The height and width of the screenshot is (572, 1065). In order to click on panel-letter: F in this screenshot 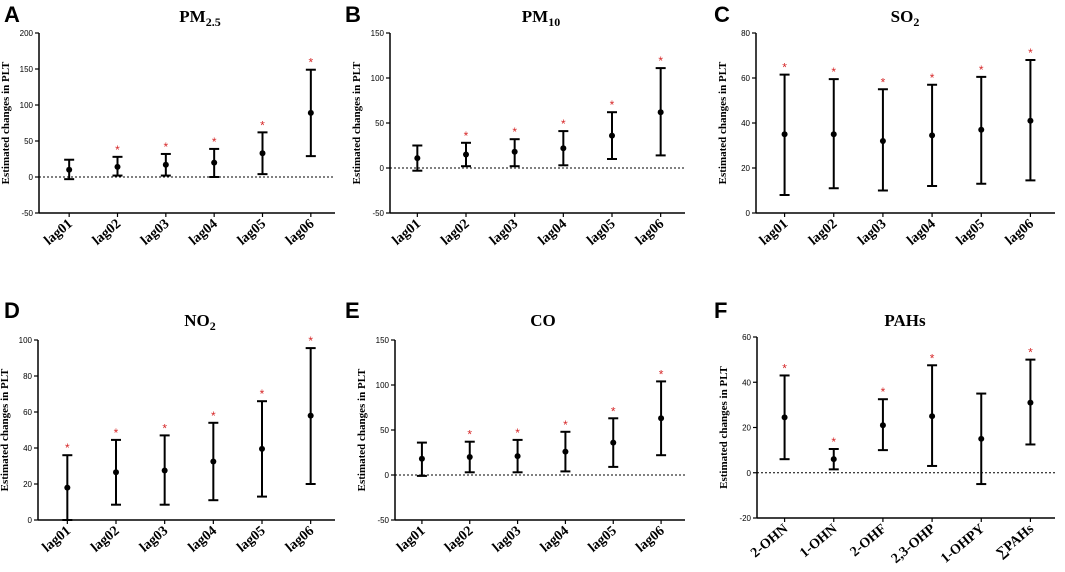, I will do `click(720, 310)`.